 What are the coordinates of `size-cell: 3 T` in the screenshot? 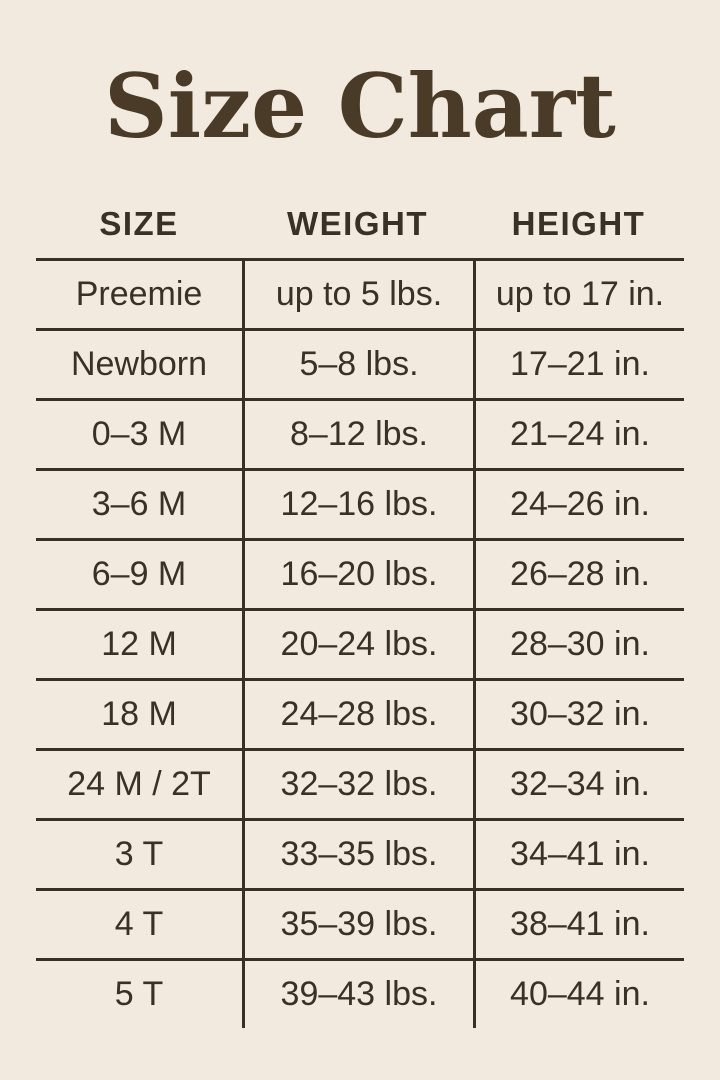 It's located at (139, 854).